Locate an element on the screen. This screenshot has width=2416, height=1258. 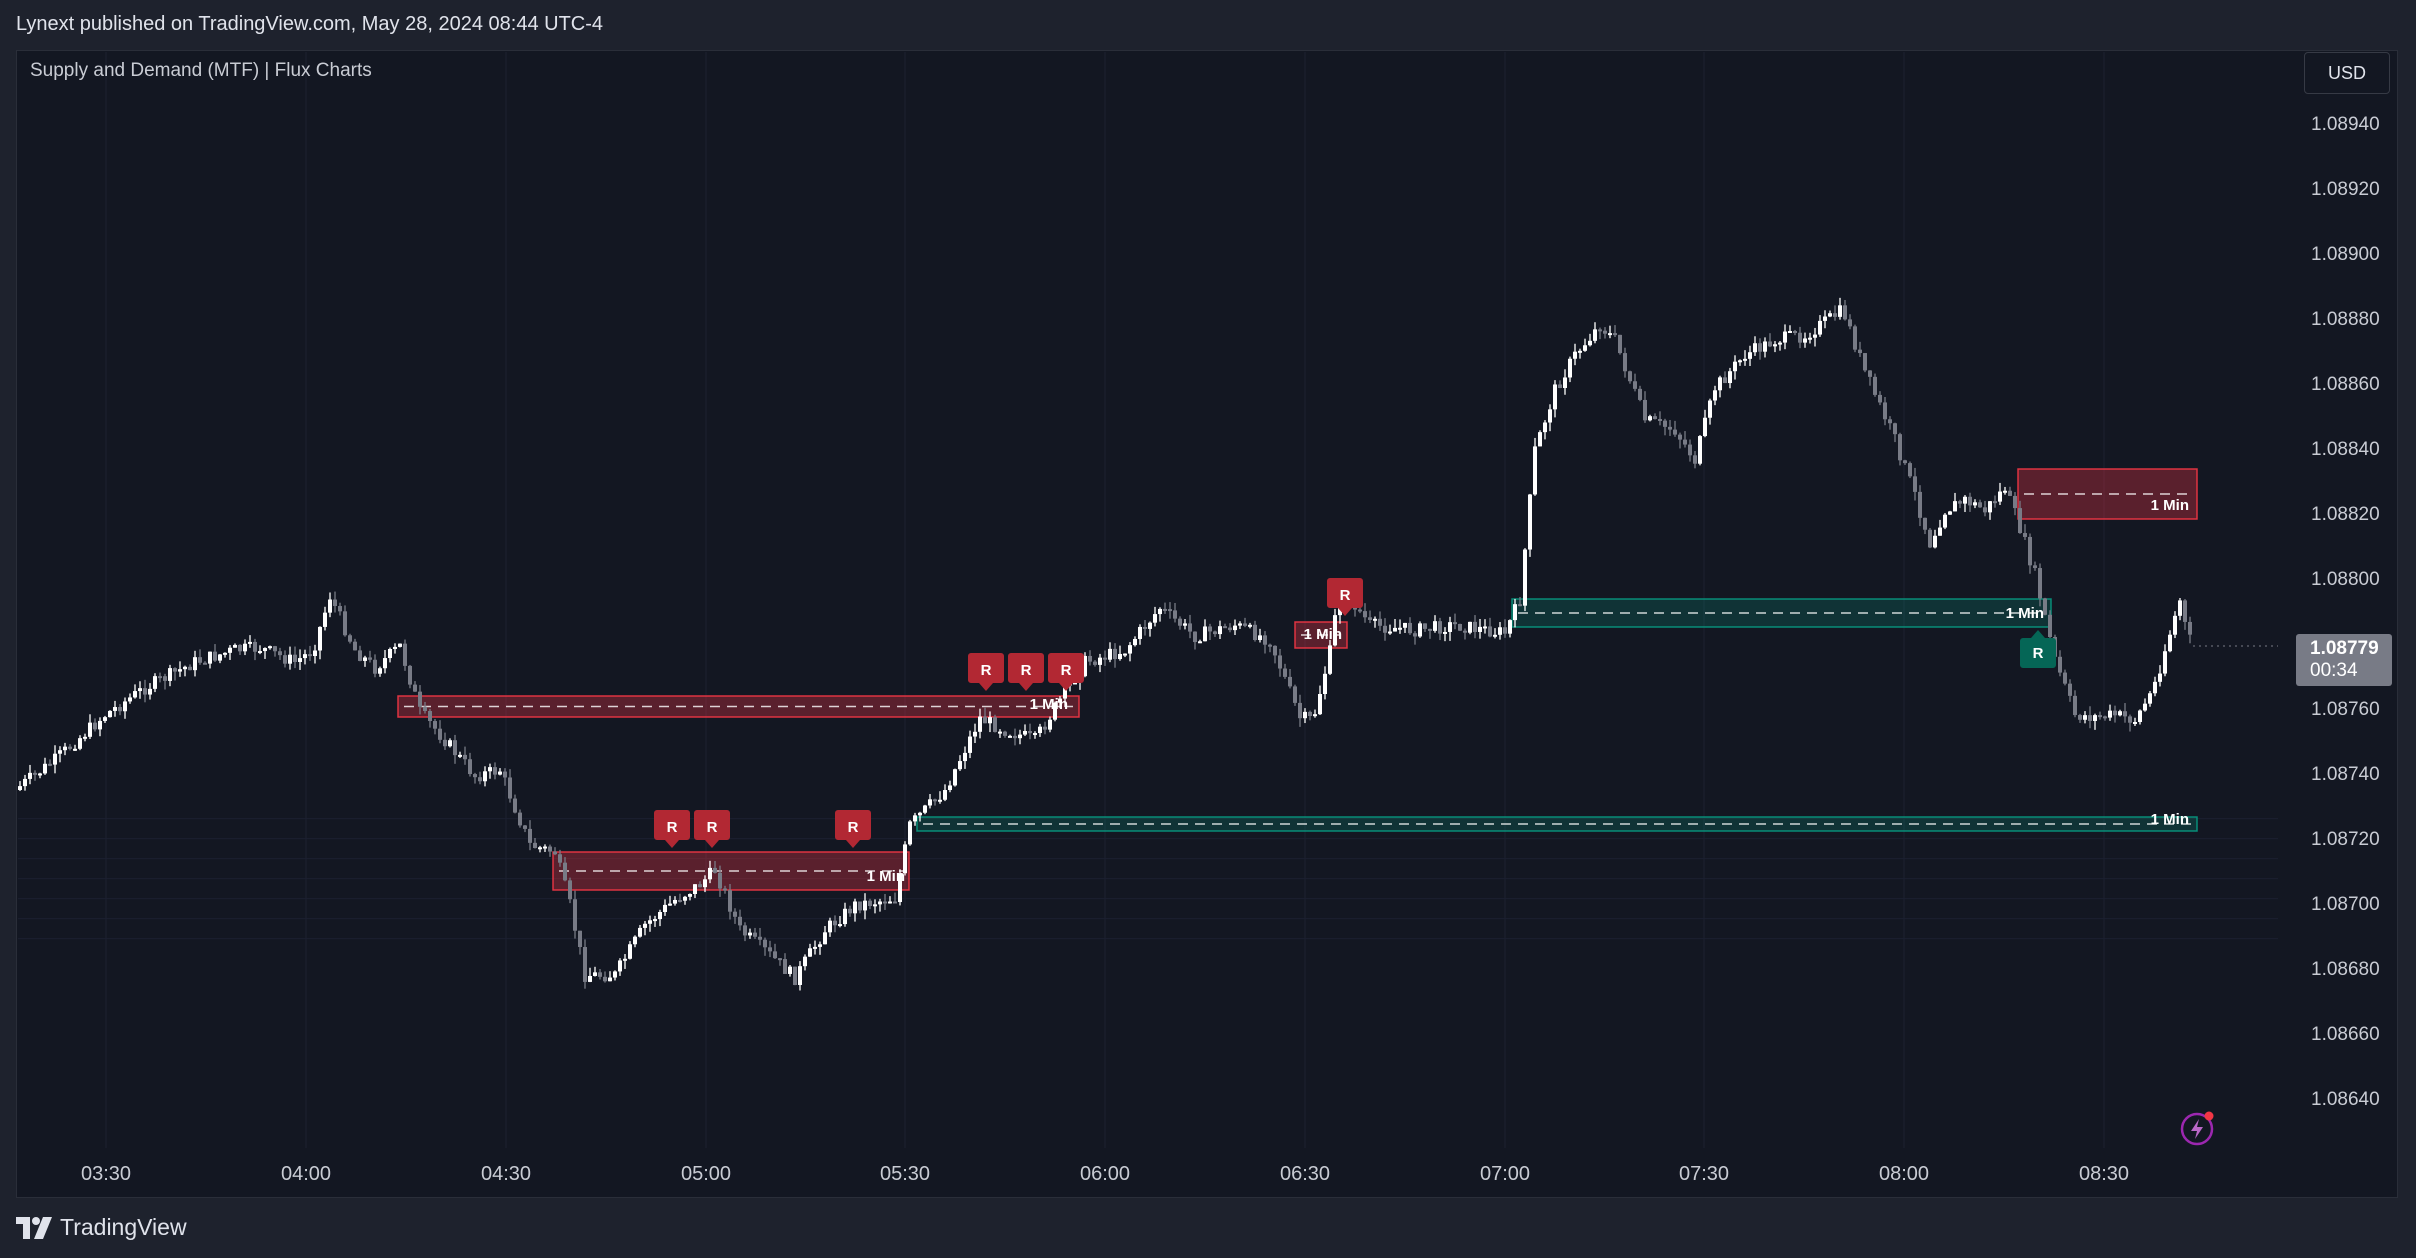
zone-timeframe-label: 1 Min is located at coordinates (2170, 505).